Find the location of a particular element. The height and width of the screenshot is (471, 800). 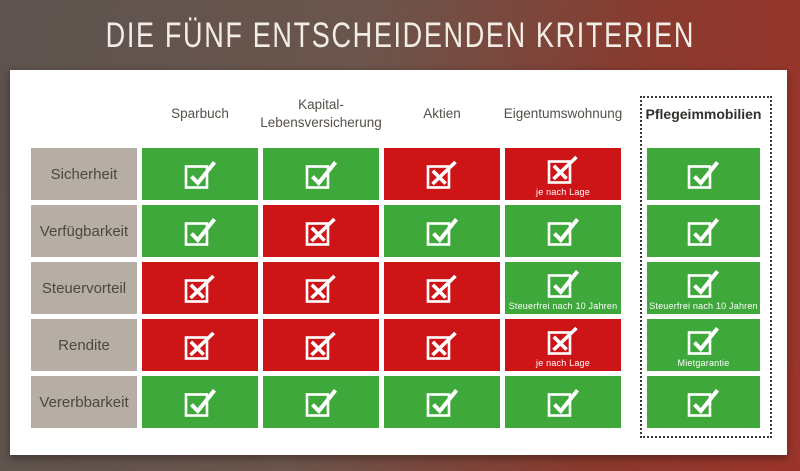

cell-verfuegbarkeit-sparbuch is located at coordinates (200, 231).